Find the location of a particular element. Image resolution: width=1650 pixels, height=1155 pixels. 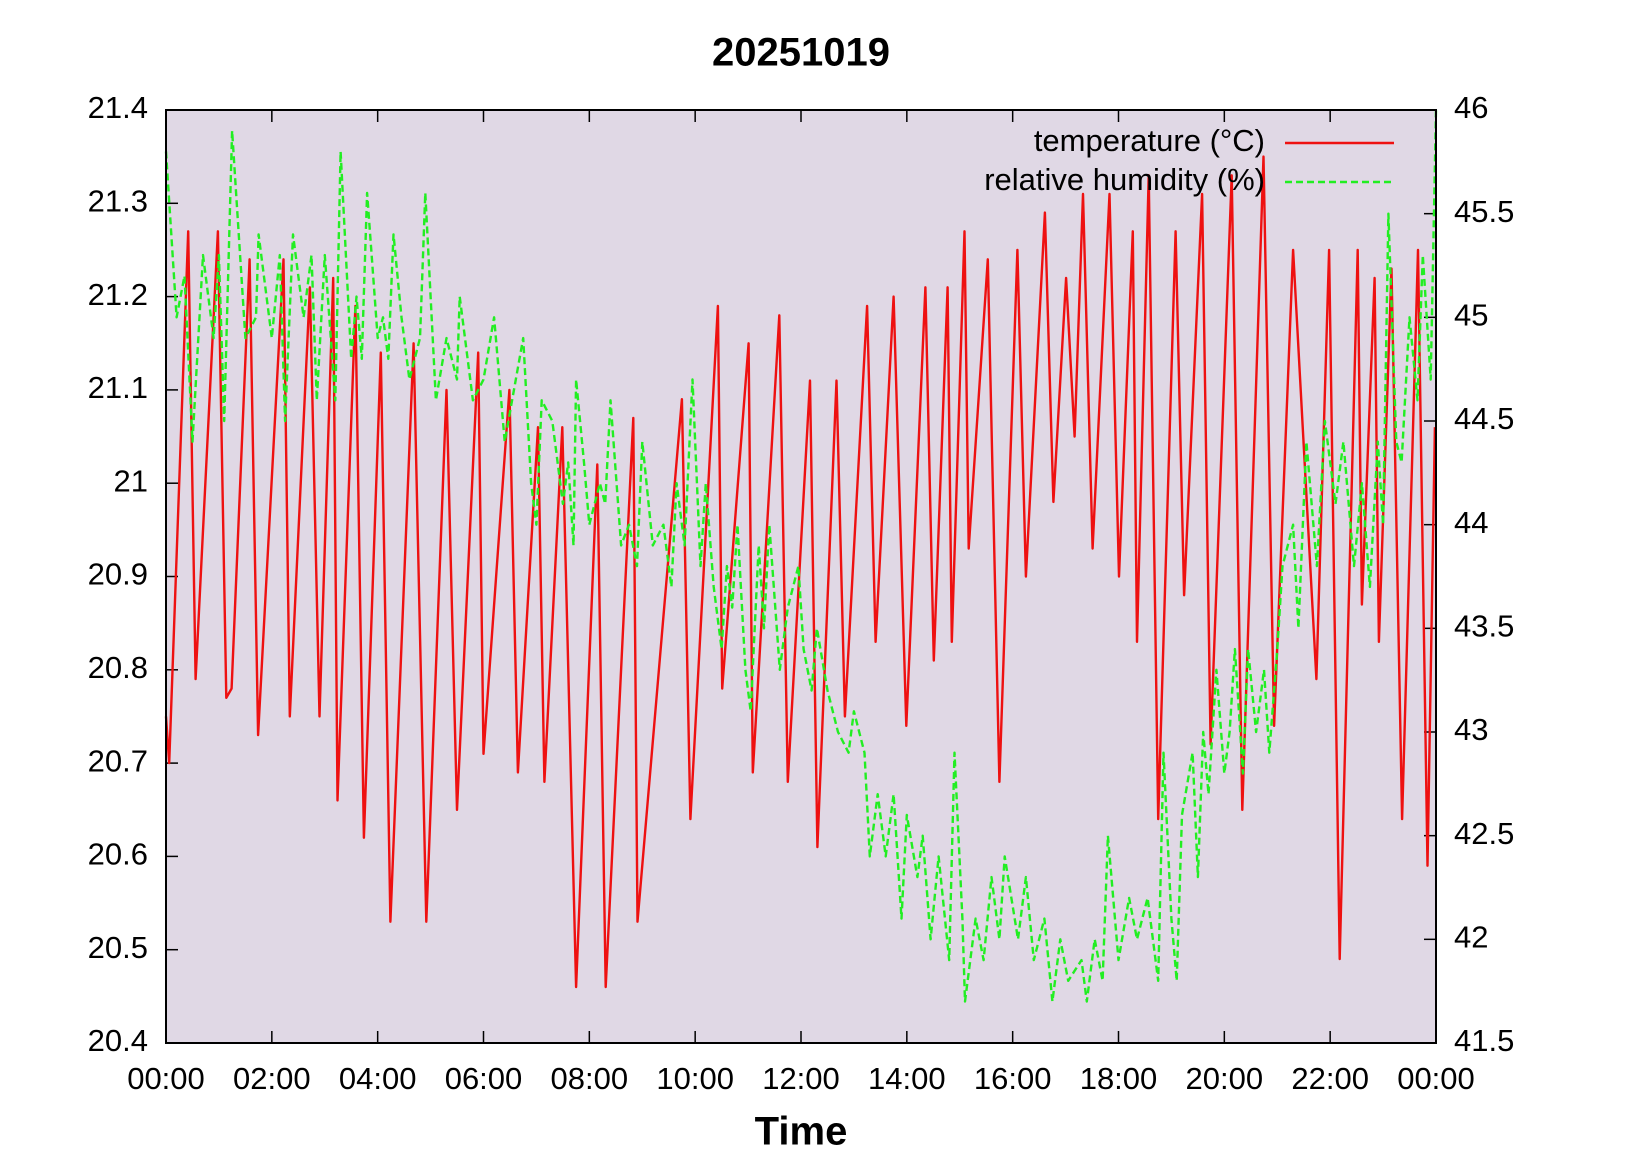

x-tick-label: 22:00 is located at coordinates (1330, 1078).